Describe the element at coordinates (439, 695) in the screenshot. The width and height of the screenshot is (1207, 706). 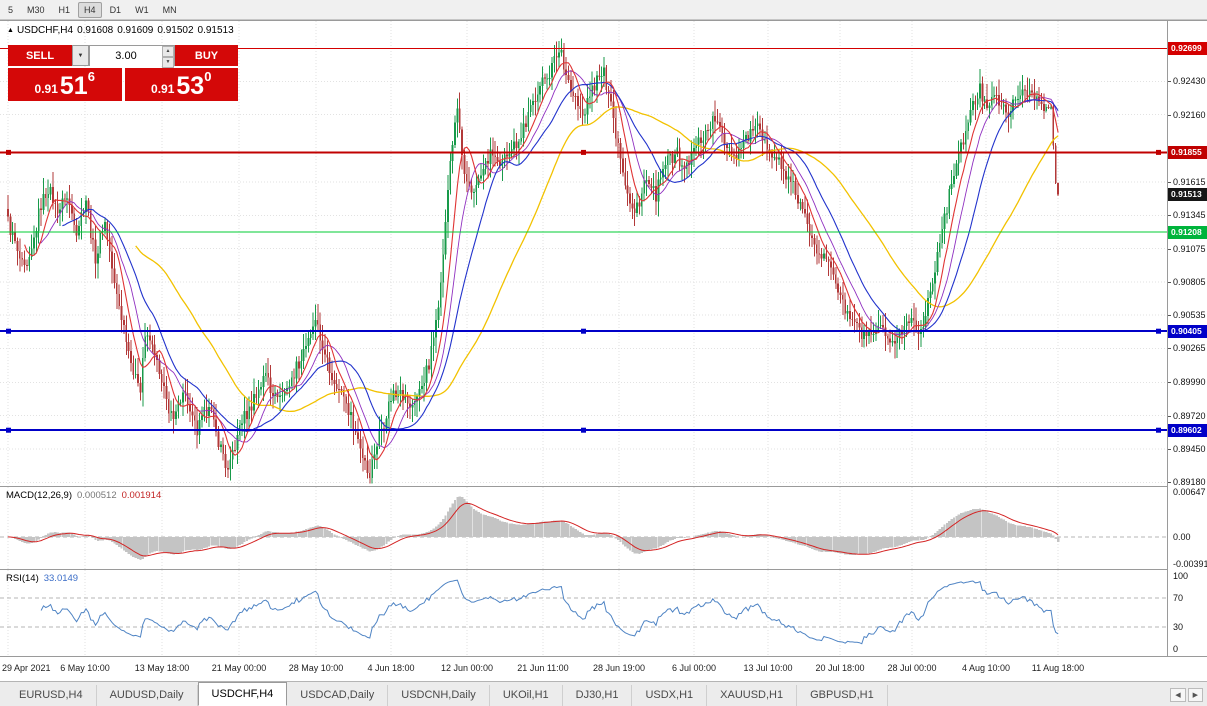
I see `chart-tab-usdcnh-daily: USDCNH,Daily` at that location.